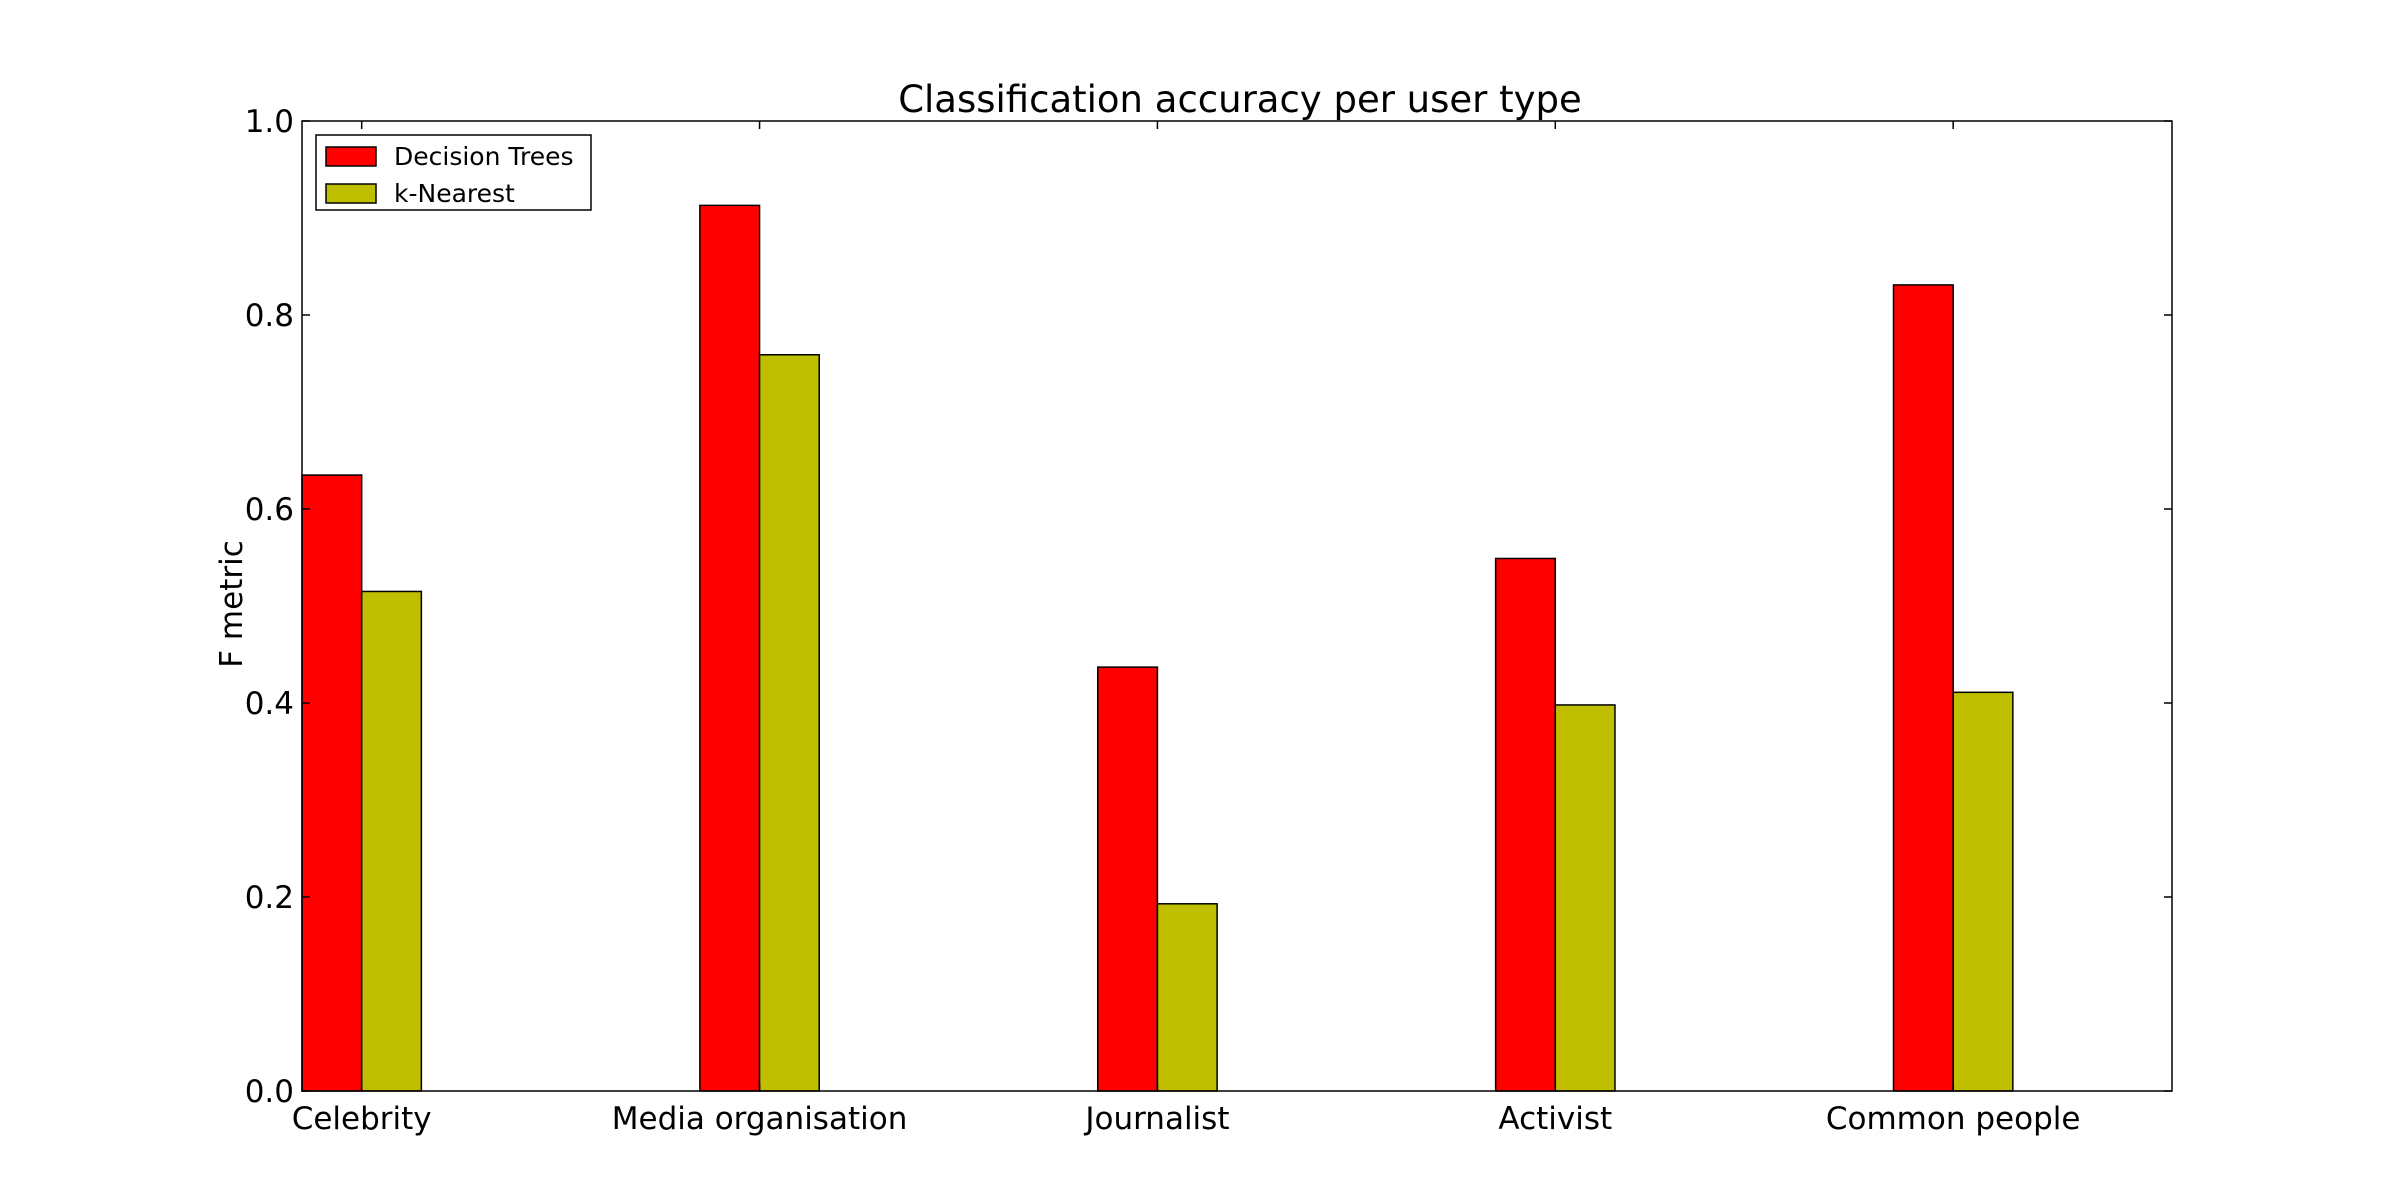  I want to click on x-tick-label: Common people, so click(1953, 1119).